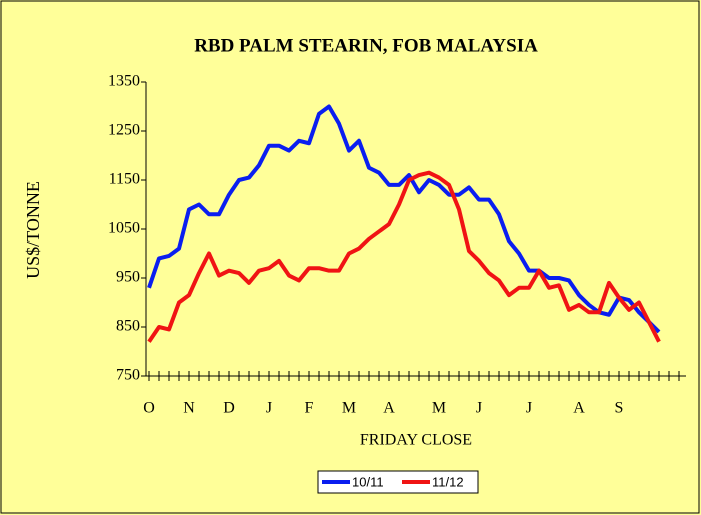 Image resolution: width=701 pixels, height=515 pixels. I want to click on x-tick-label: O, so click(149, 408).